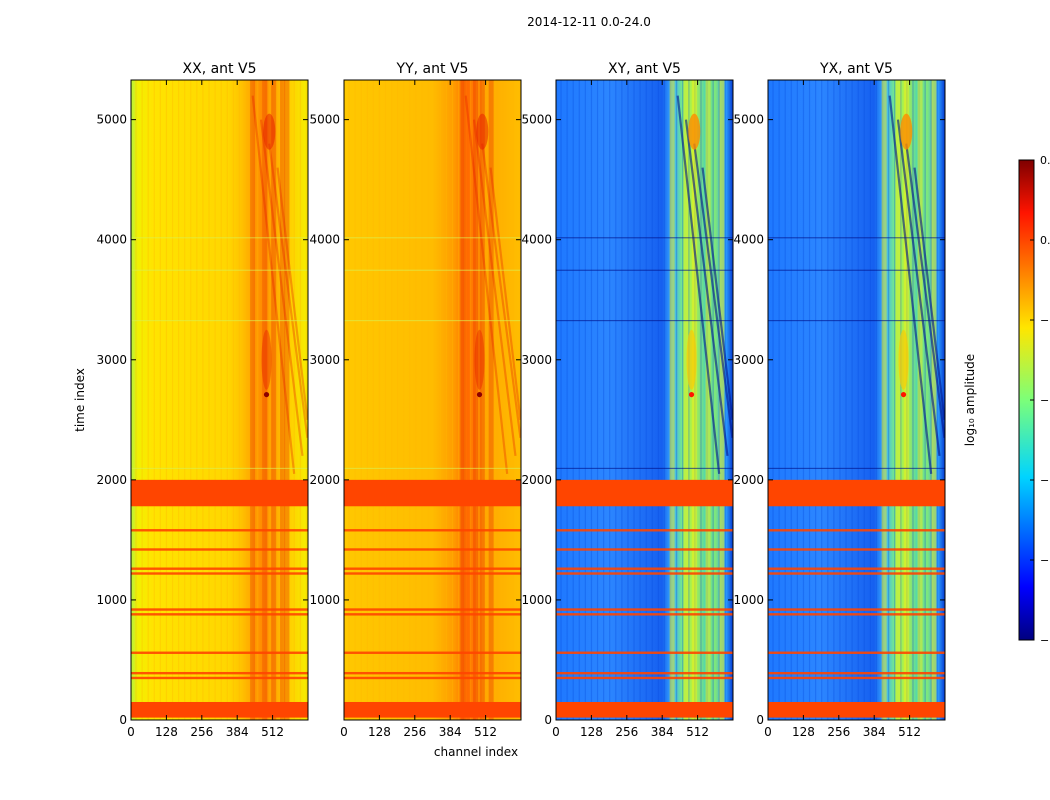 The image size is (1050, 800). I want to click on colorbar-ticks: 0.5 0.0 −0.5 −1.0 −1.5 −2.0 −2.5, so click(1040, 400).